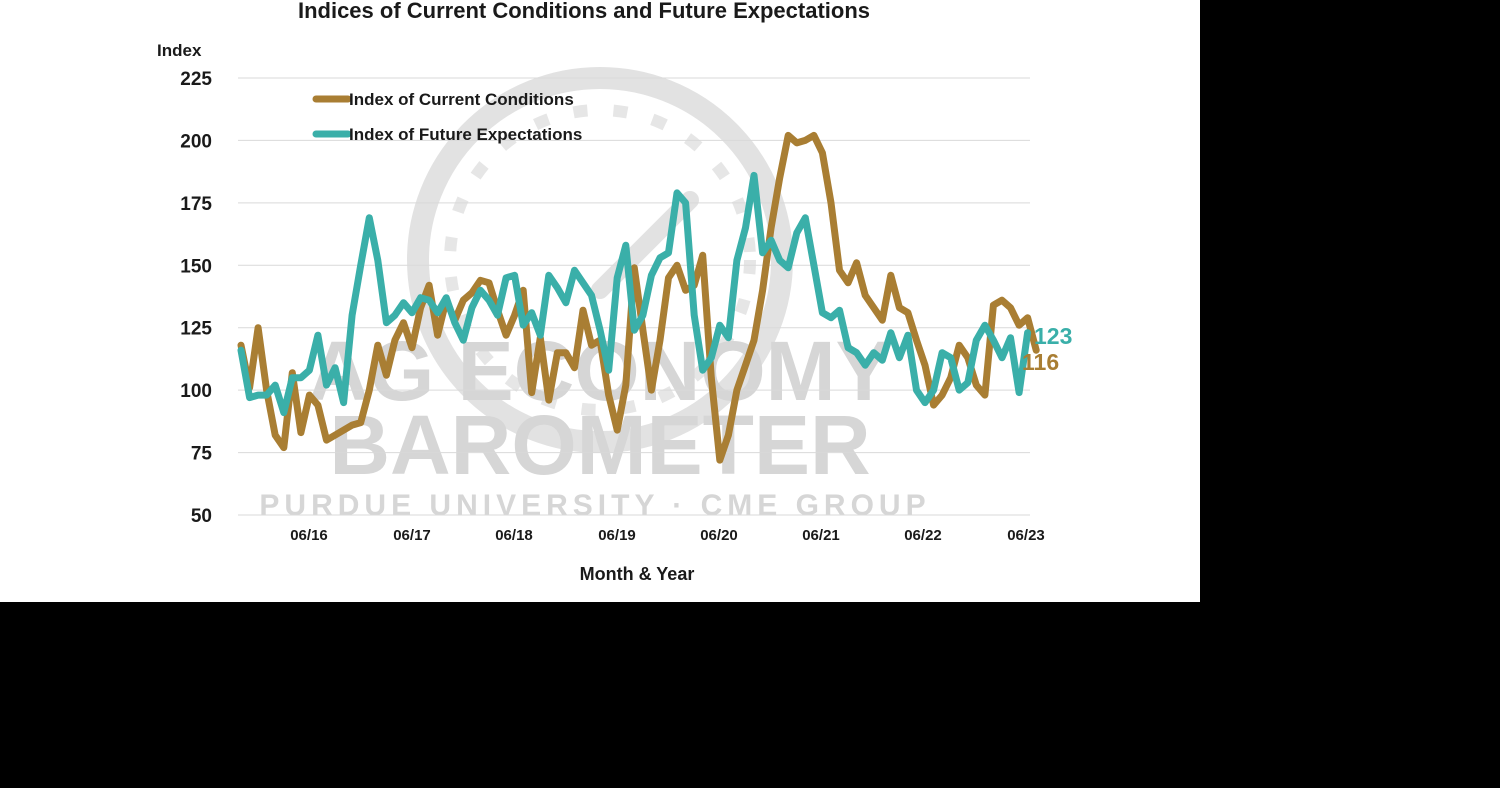 The width and height of the screenshot is (1500, 788). Describe the element at coordinates (594, 505) in the screenshot. I see `watermark-line-3: PURDUE UNIVERSITY · CME GROUP` at that location.